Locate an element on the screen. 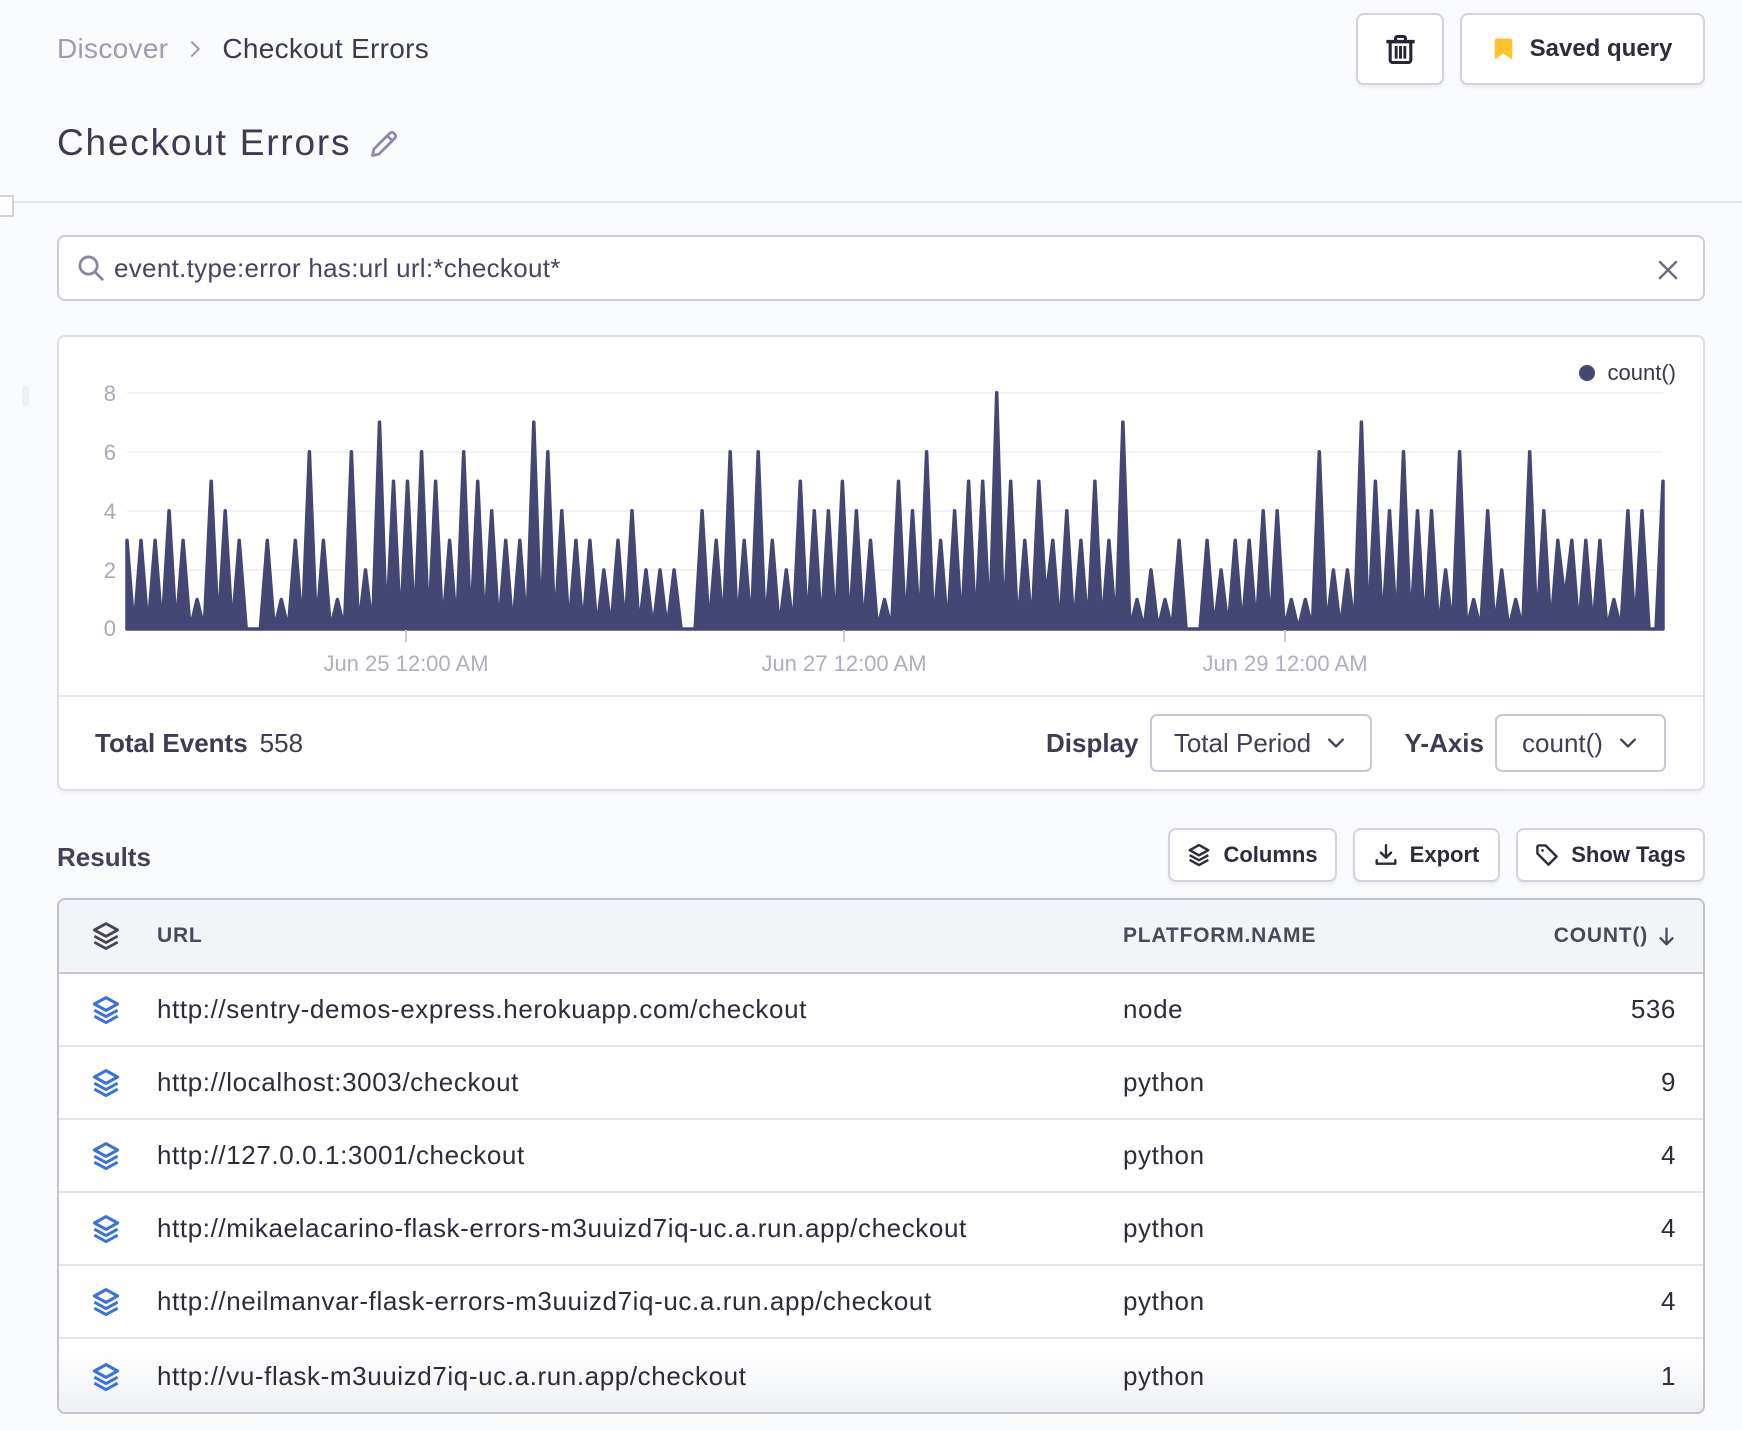 Image resolution: width=1742 pixels, height=1430 pixels. svg-text: Jun 27 12:00 AM is located at coordinates (843, 663).